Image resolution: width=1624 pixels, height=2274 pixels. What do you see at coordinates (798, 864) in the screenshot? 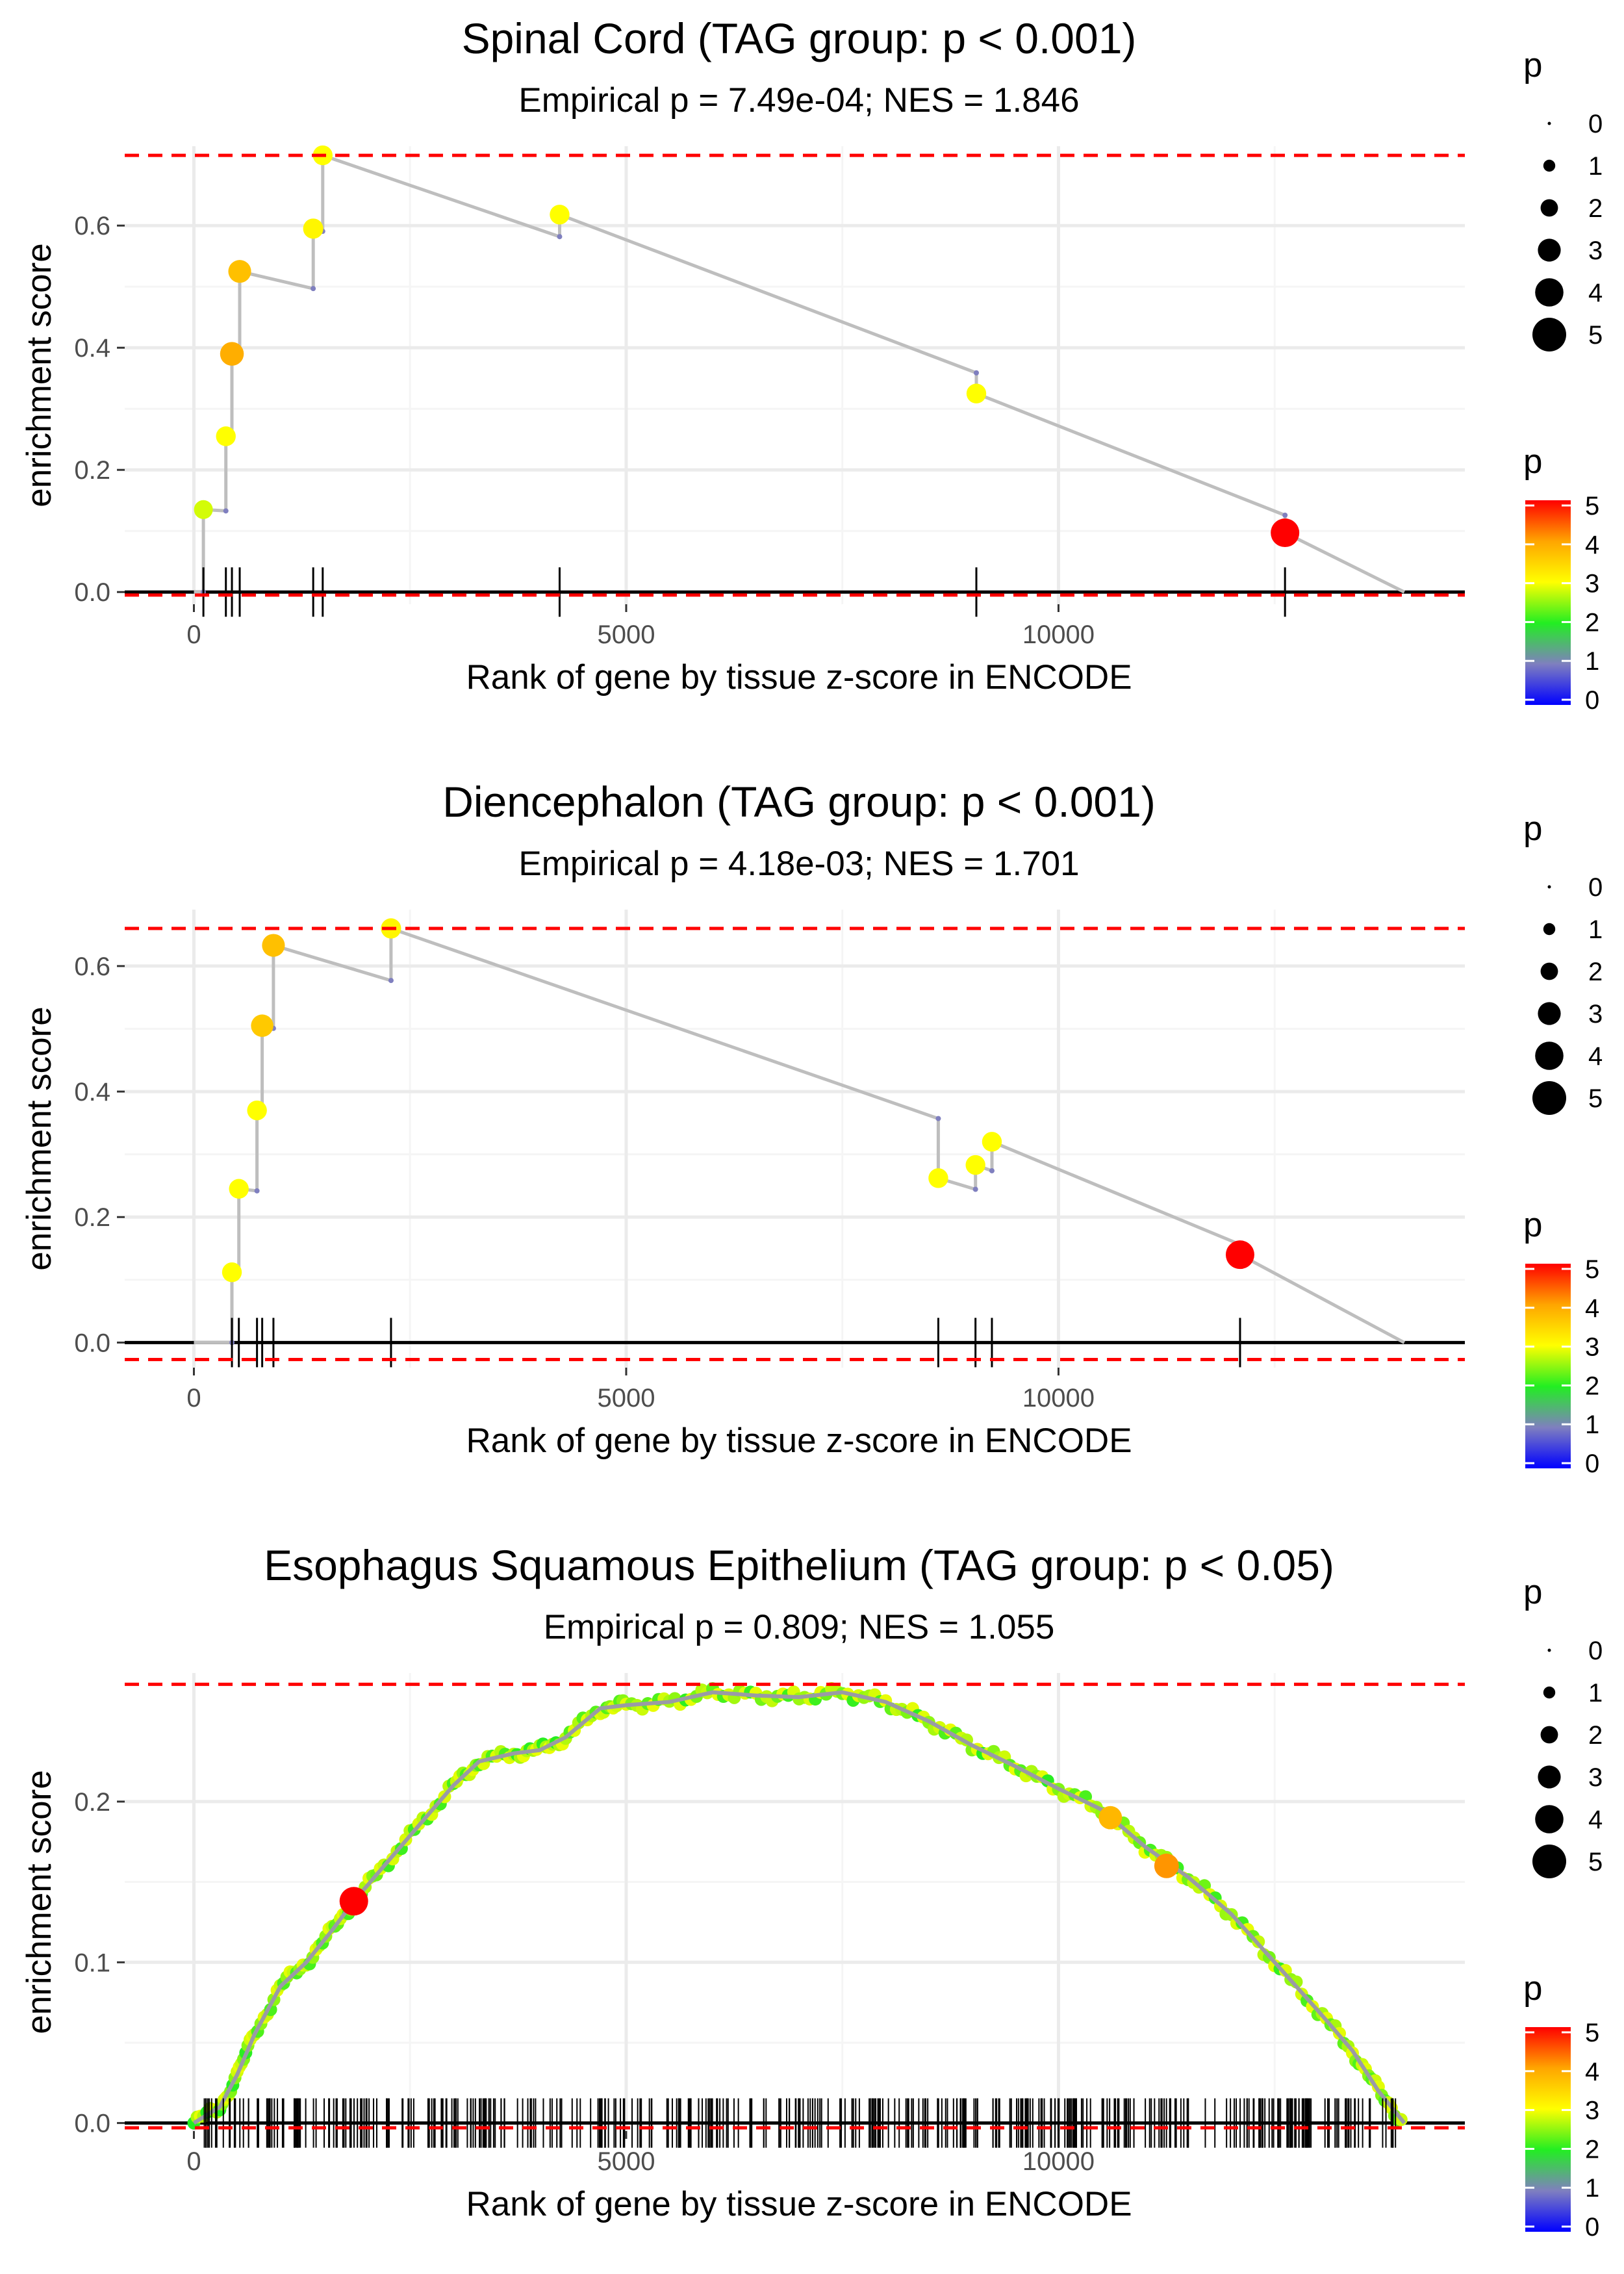
I see `chart-subtitle: Empirical p = 4.18e-03; NES = 1.701` at bounding box center [798, 864].